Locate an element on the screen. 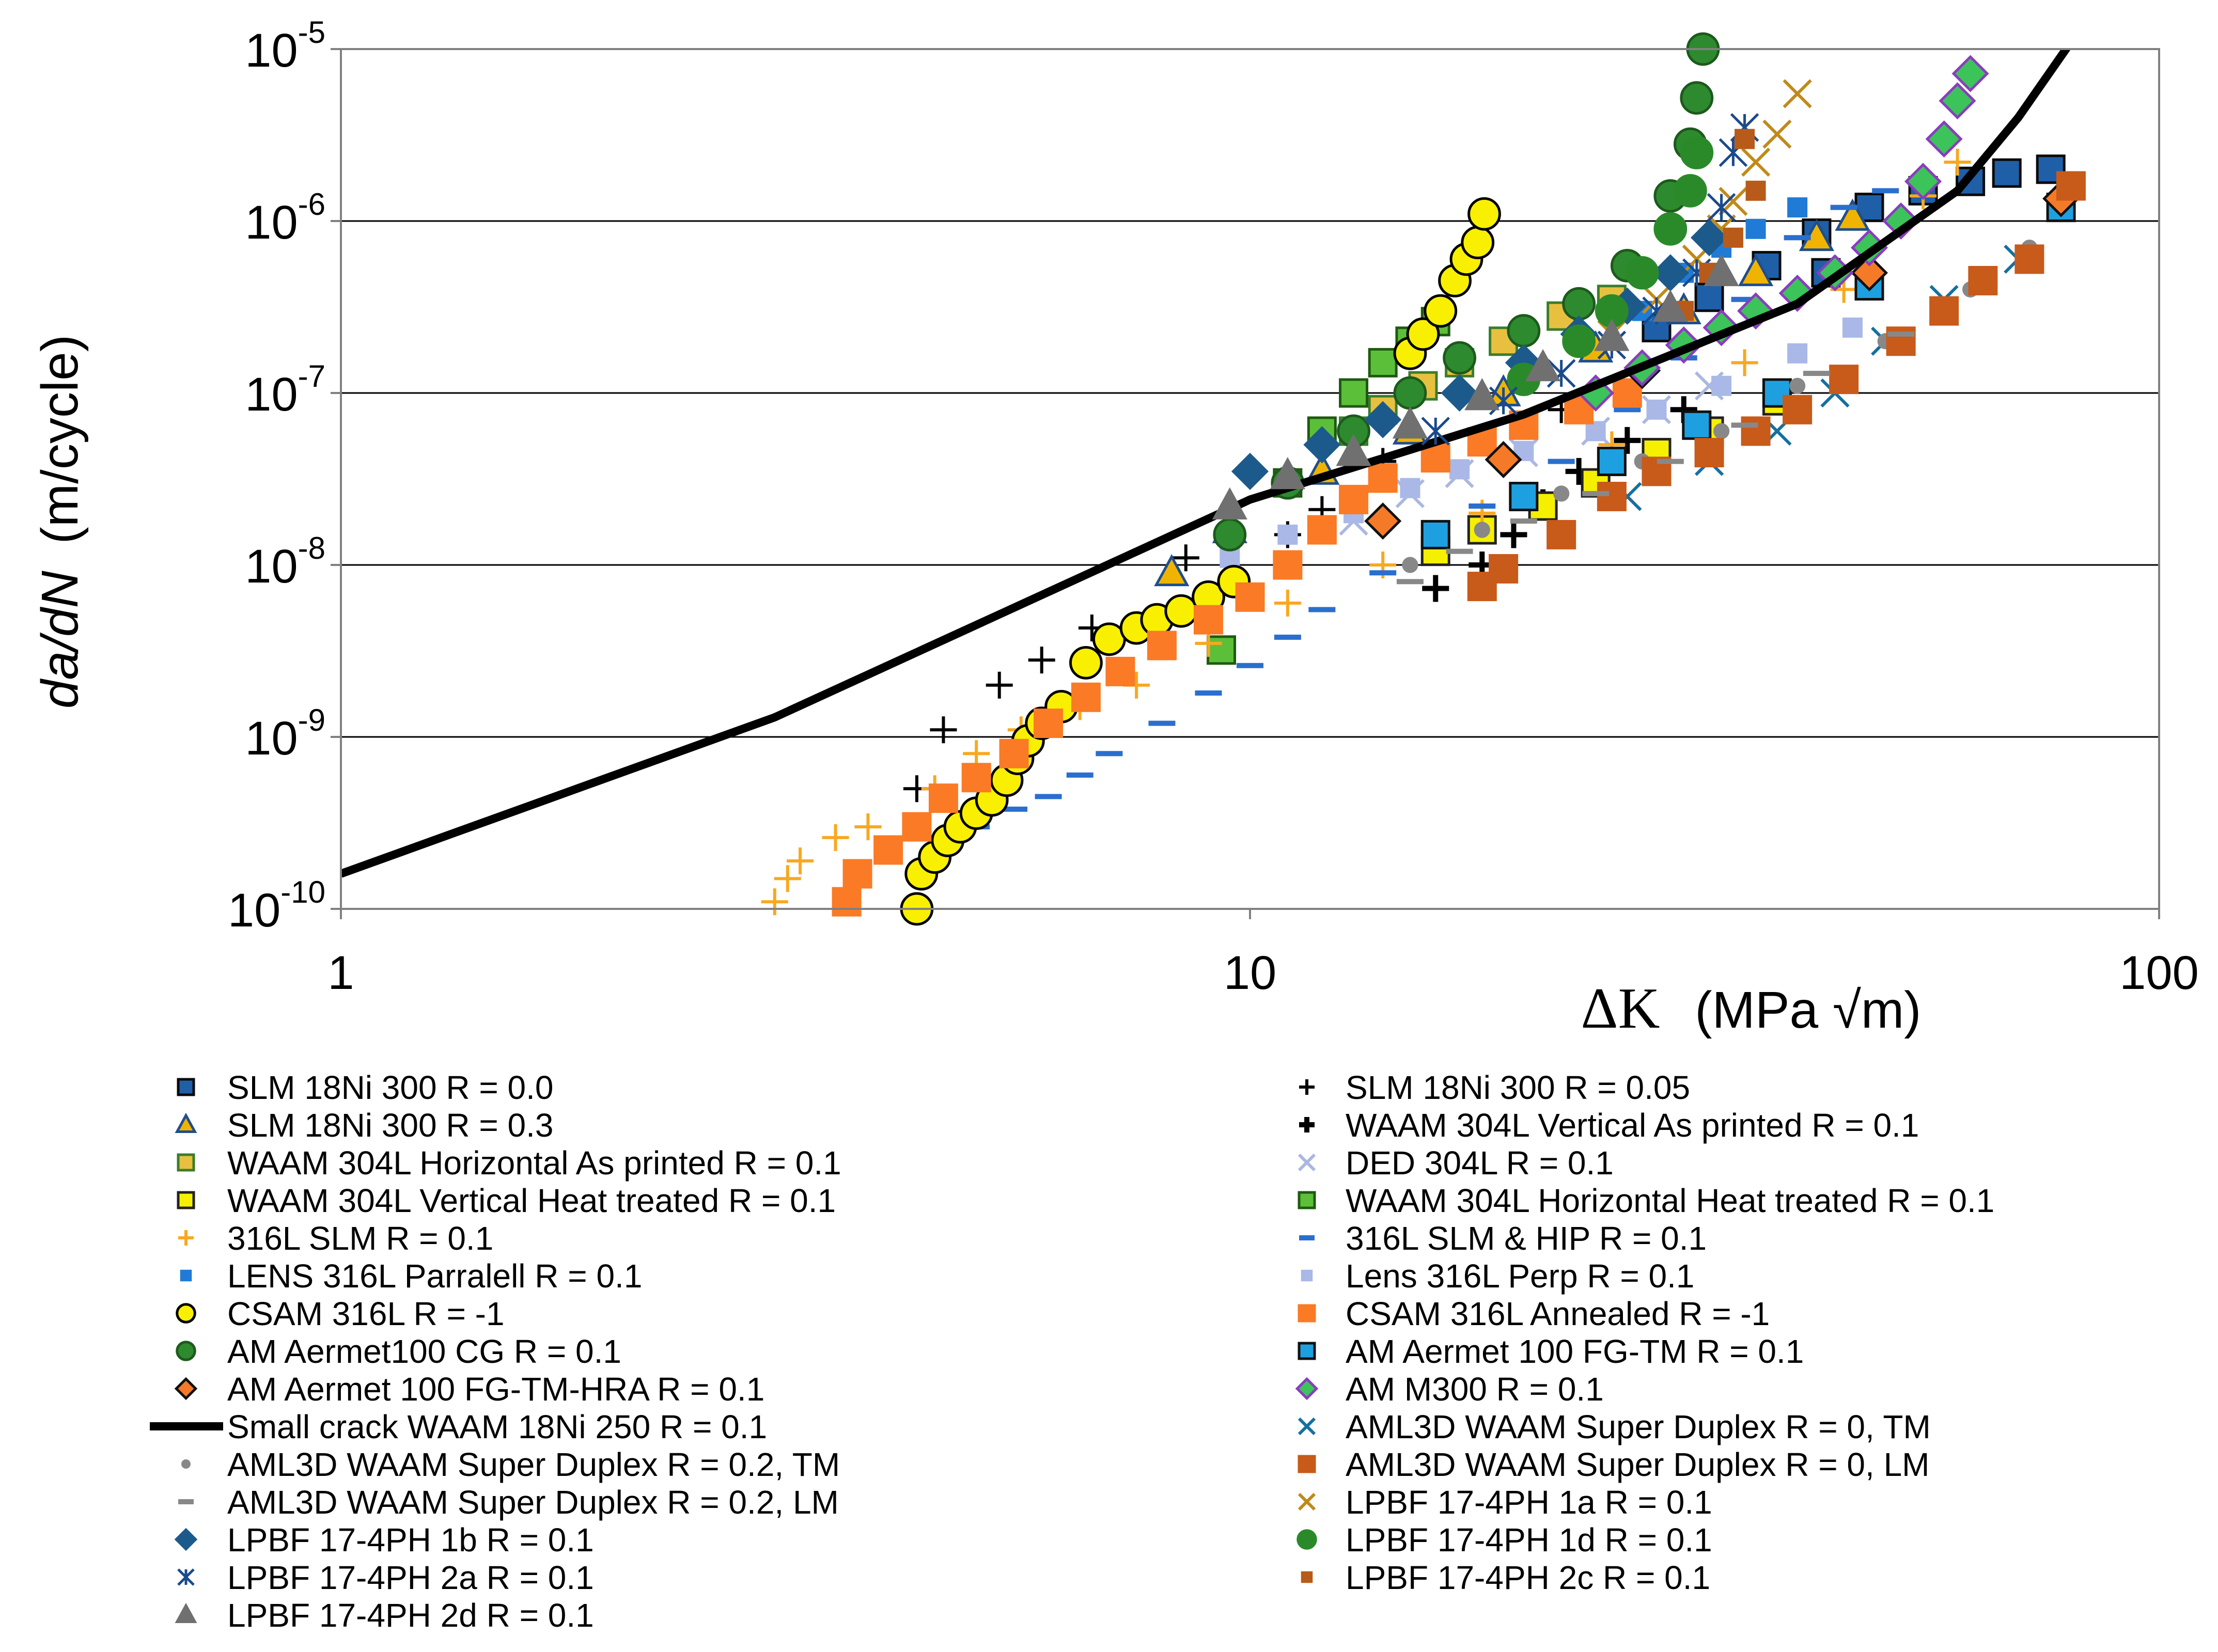 The image size is (2218, 1652). legend-item: DED 304L R = 0.1 is located at coordinates (1456, 1163).